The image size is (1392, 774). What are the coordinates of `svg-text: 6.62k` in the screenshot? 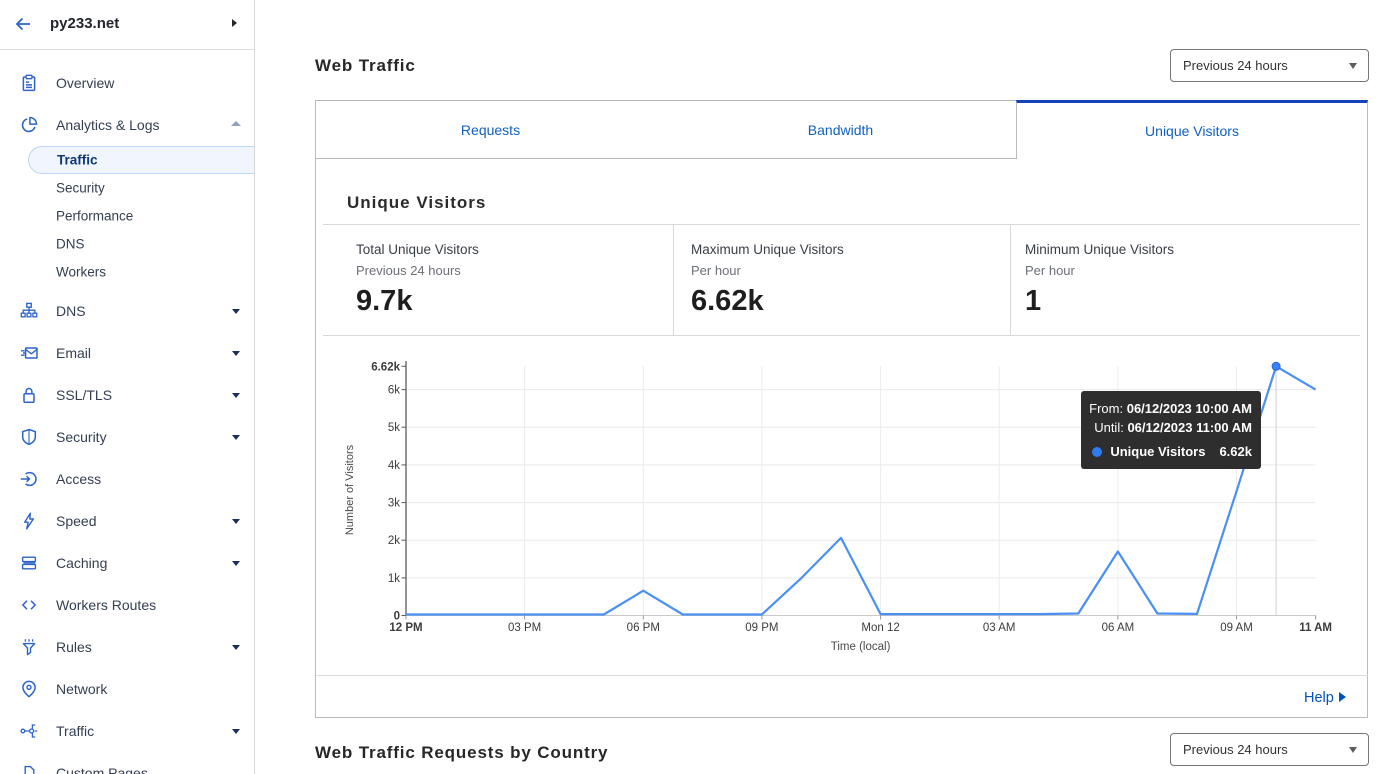 It's located at (385, 367).